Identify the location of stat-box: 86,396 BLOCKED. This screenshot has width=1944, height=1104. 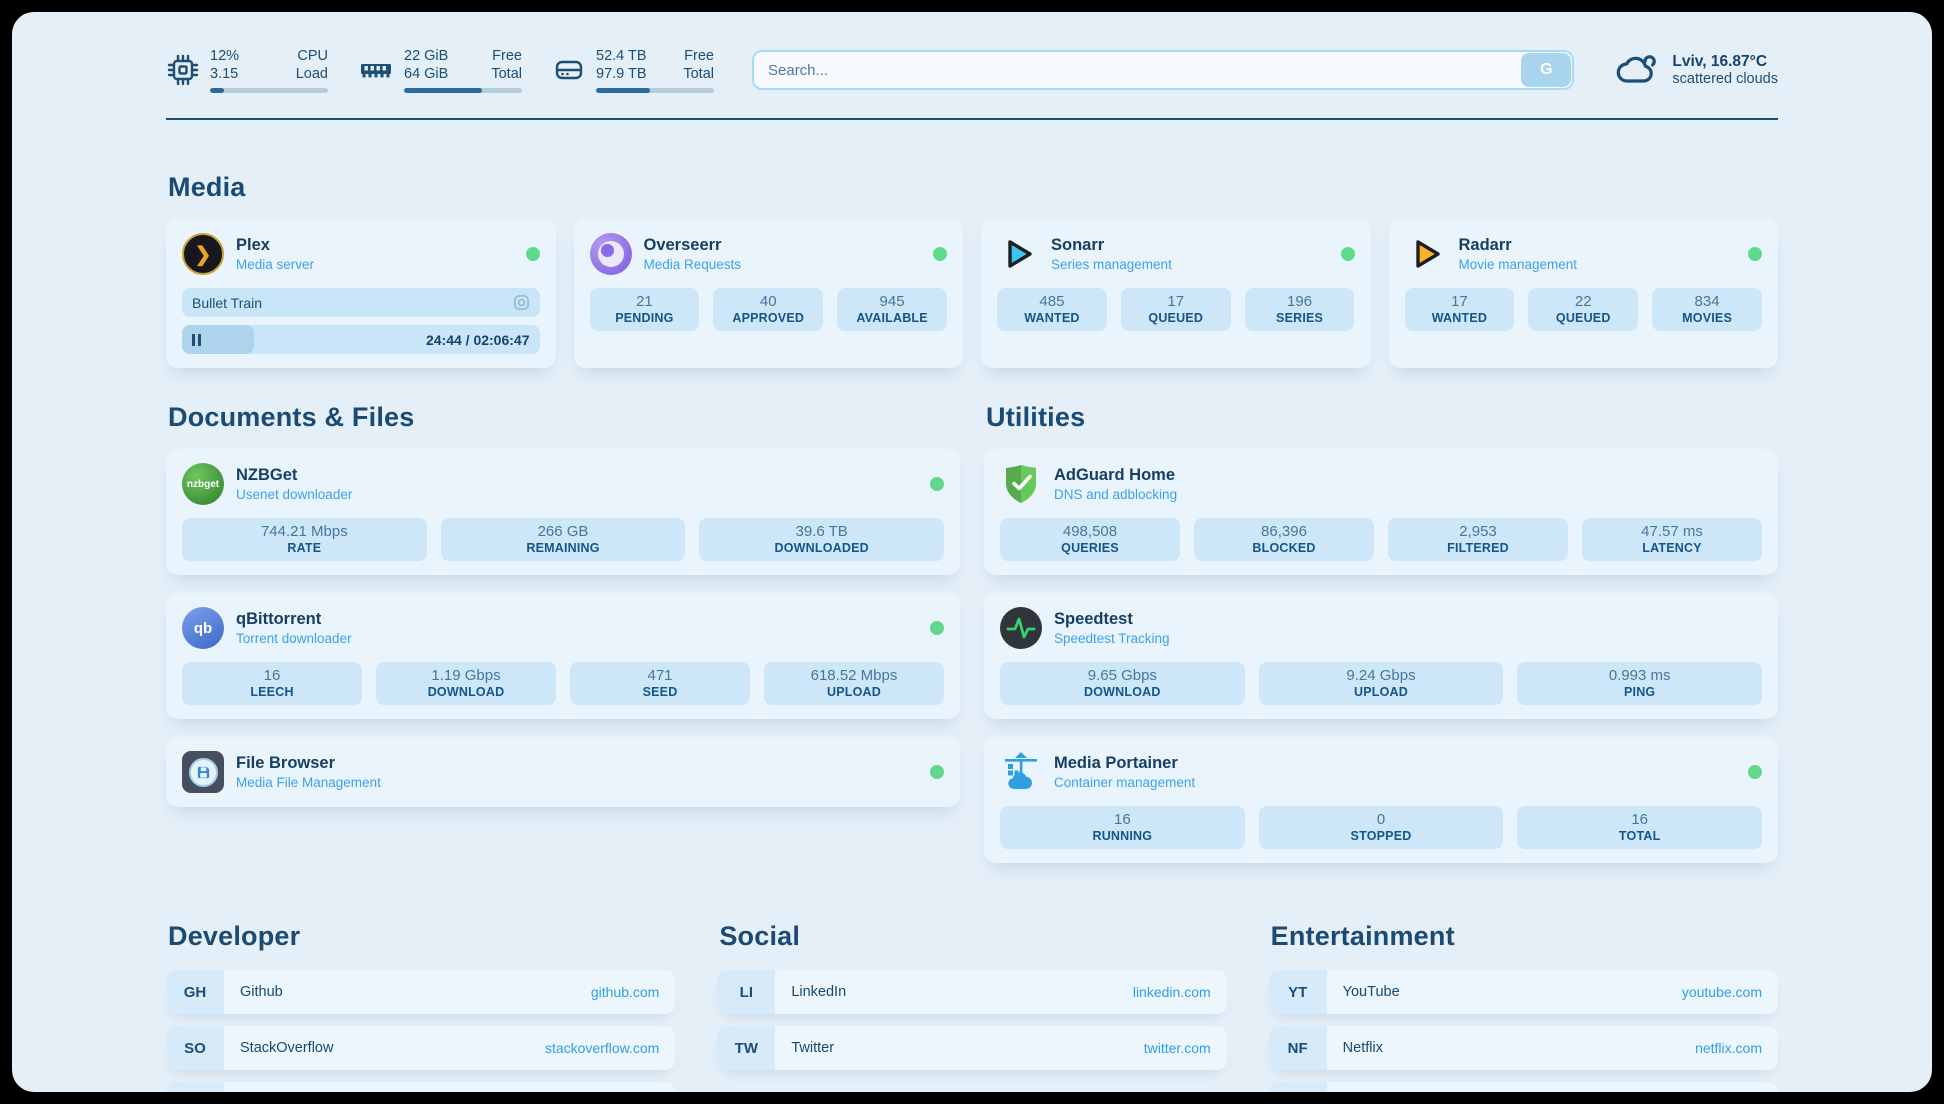
(1284, 539).